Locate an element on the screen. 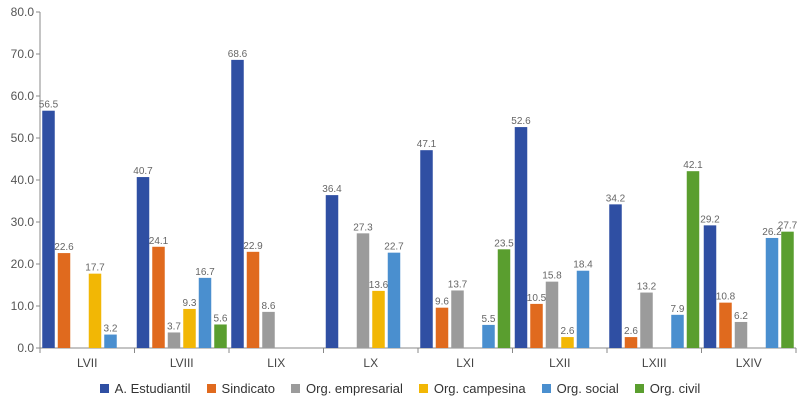 Image resolution: width=800 pixels, height=402 pixels. data-label: 22.7 is located at coordinates (394, 247).